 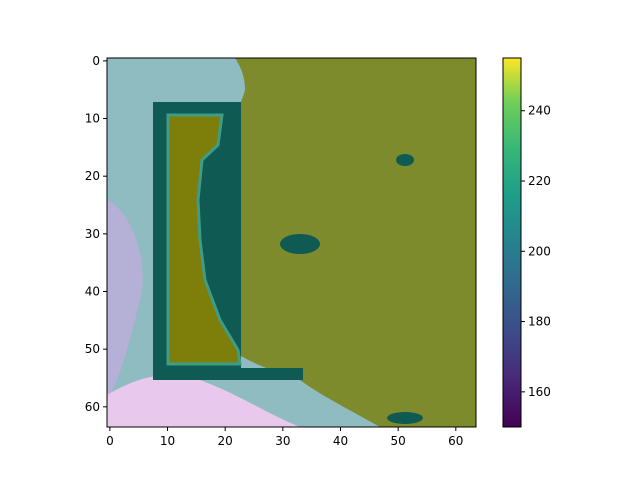 I want to click on y-axis: 0 10 20 30 40 50 60, so click(x=96, y=234).